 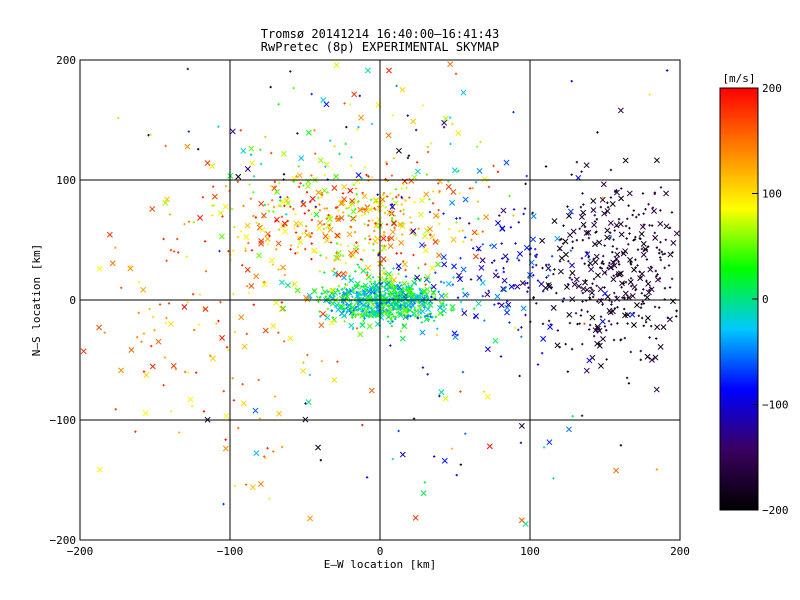 I want to click on colorbar-tick-label: 100, so click(x=772, y=194).